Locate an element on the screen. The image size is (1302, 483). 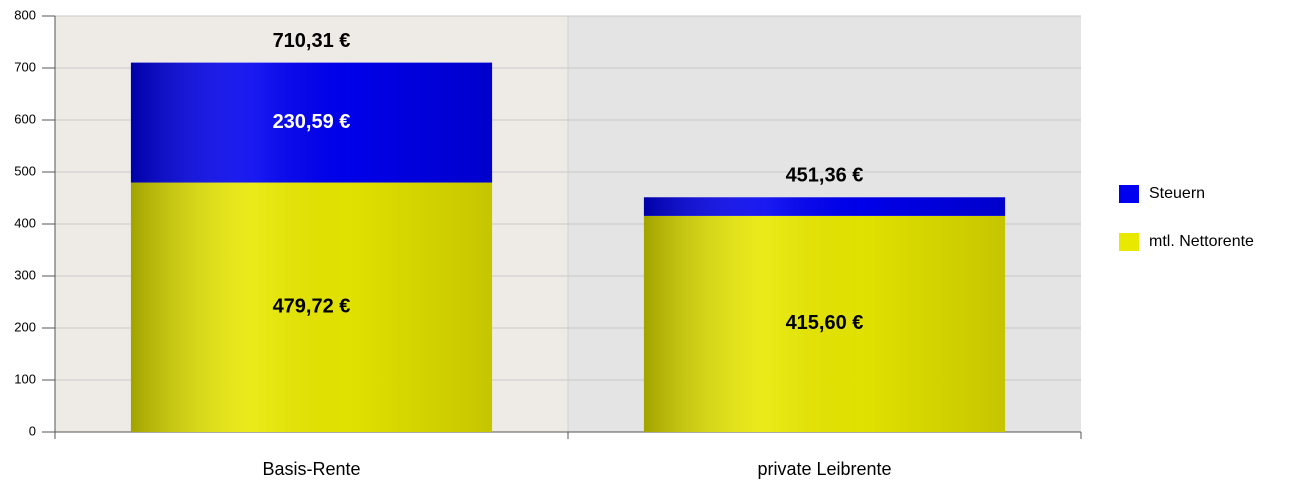
value-label: 479,72 € is located at coordinates (312, 307).